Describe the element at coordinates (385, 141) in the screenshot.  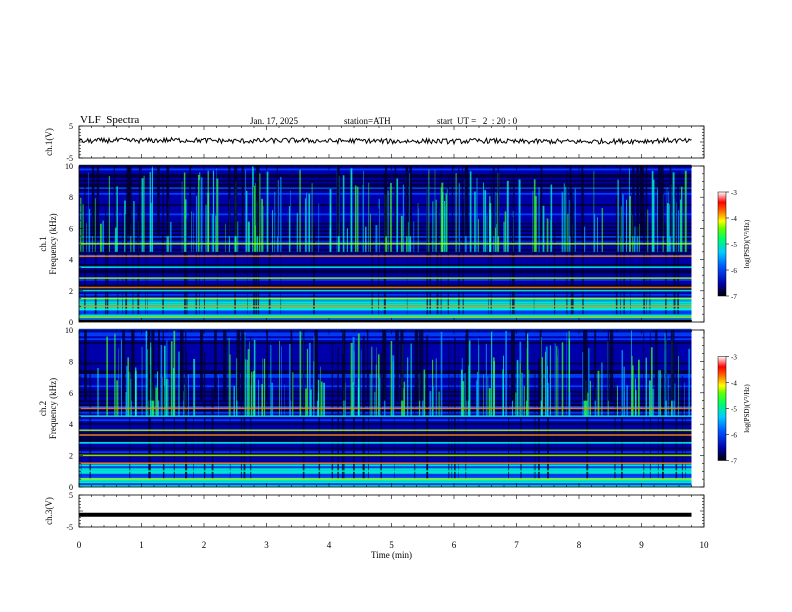
I see `ch1-trace` at that location.